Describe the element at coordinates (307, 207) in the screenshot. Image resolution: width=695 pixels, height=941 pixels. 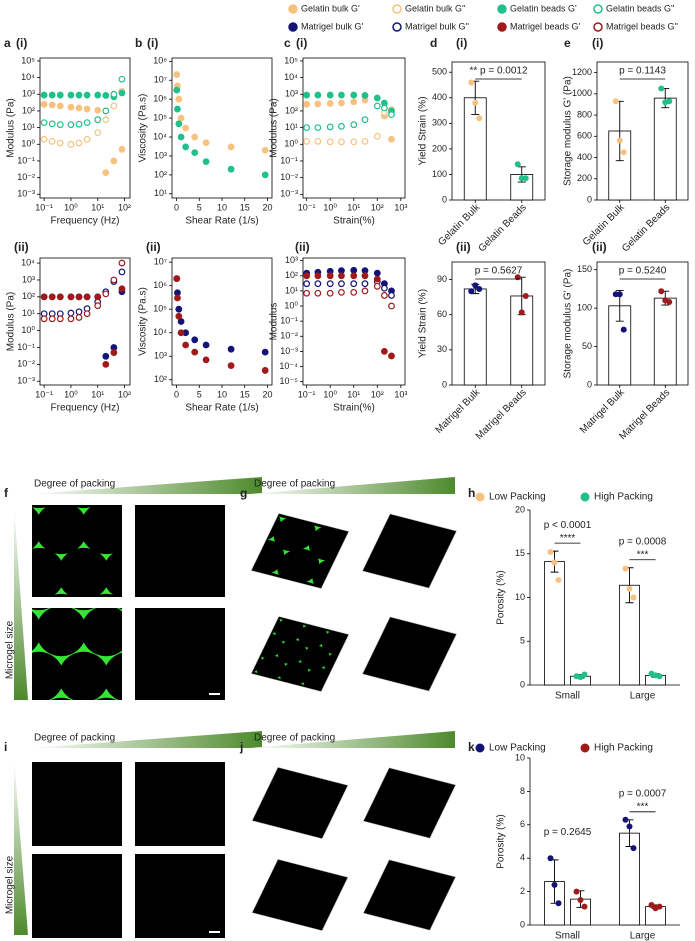
I see `x-tick-label: 10⁻¹` at that location.